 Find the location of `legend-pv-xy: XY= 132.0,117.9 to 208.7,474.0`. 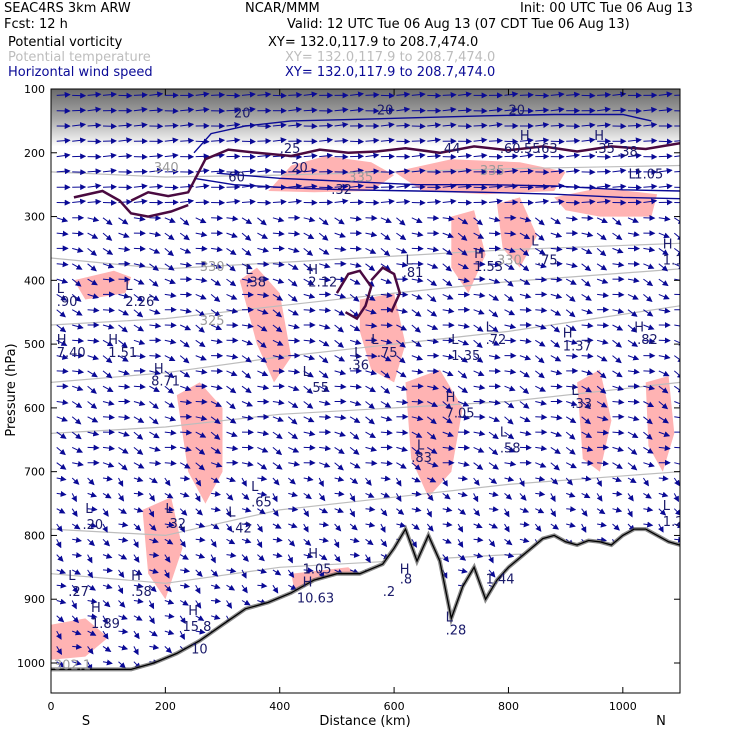

legend-pv-xy: XY= 132.0,117.9 to 208.7,474.0 is located at coordinates (373, 42).